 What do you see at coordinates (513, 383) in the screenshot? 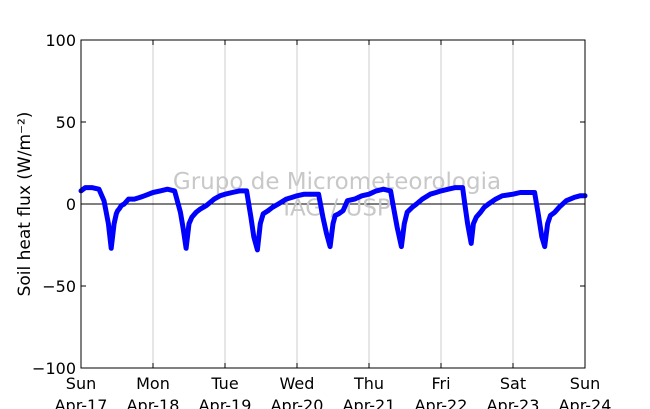
I see `x-tick-day-6: Sat` at bounding box center [513, 383].